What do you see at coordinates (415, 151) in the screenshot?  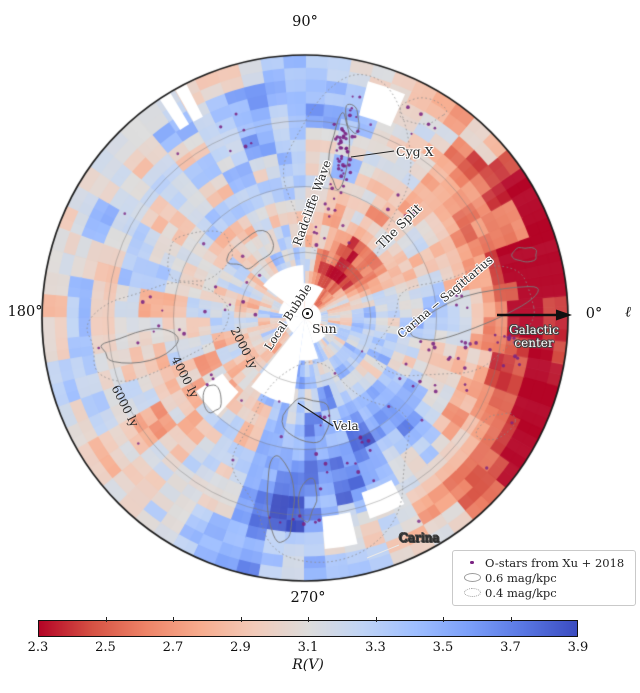 I see `annotation-cyg-x: Cyg X` at bounding box center [415, 151].